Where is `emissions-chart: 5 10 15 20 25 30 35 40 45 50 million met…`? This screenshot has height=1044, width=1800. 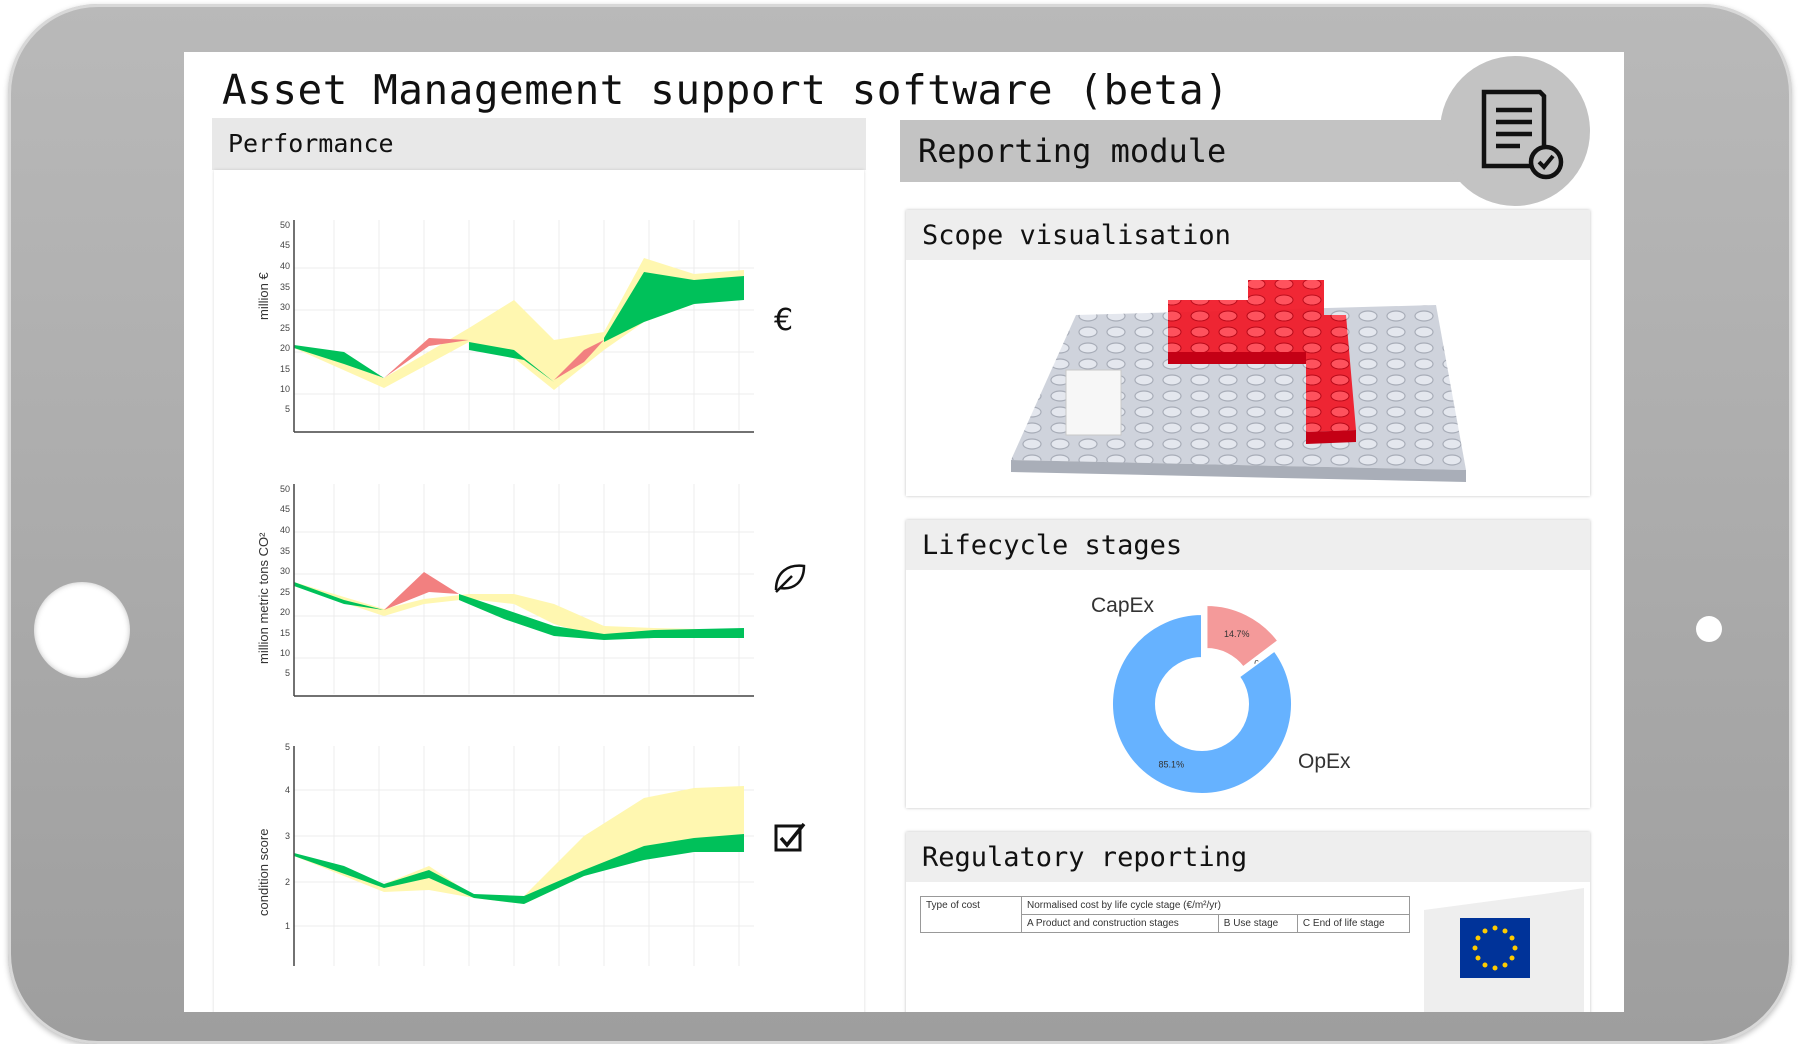 emissions-chart: 5 10 15 20 25 30 35 40 45 50 million met… is located at coordinates (564, 584).